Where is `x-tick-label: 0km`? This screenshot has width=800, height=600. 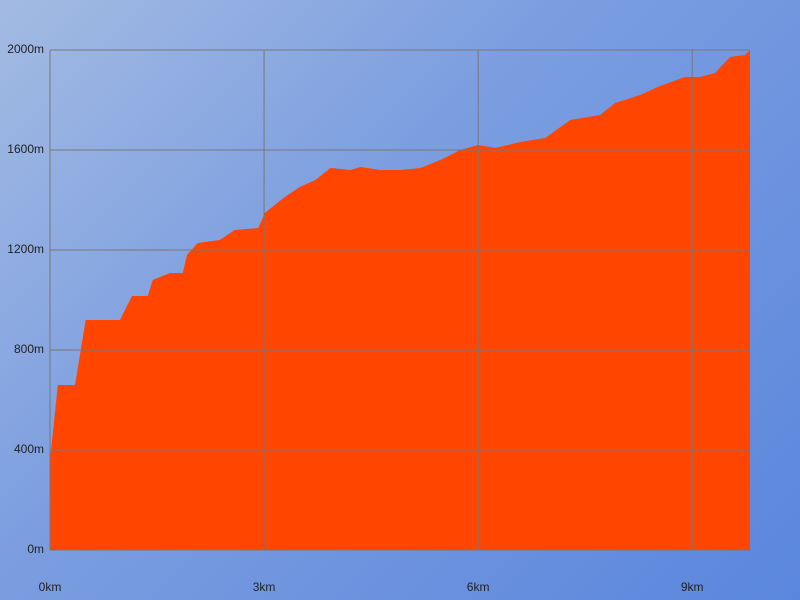
x-tick-label: 0km is located at coordinates (50, 587).